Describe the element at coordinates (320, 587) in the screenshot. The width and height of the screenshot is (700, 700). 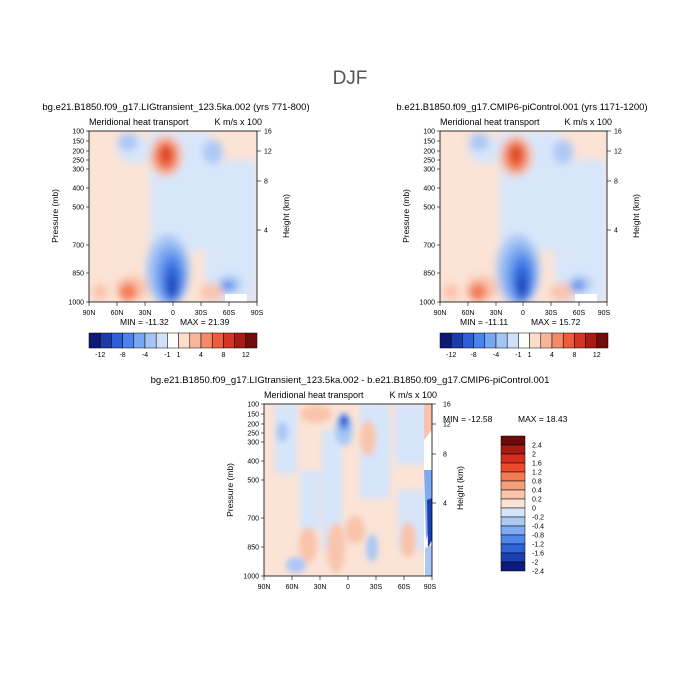
I see `panel-3-xtick-30n: 30N` at that location.